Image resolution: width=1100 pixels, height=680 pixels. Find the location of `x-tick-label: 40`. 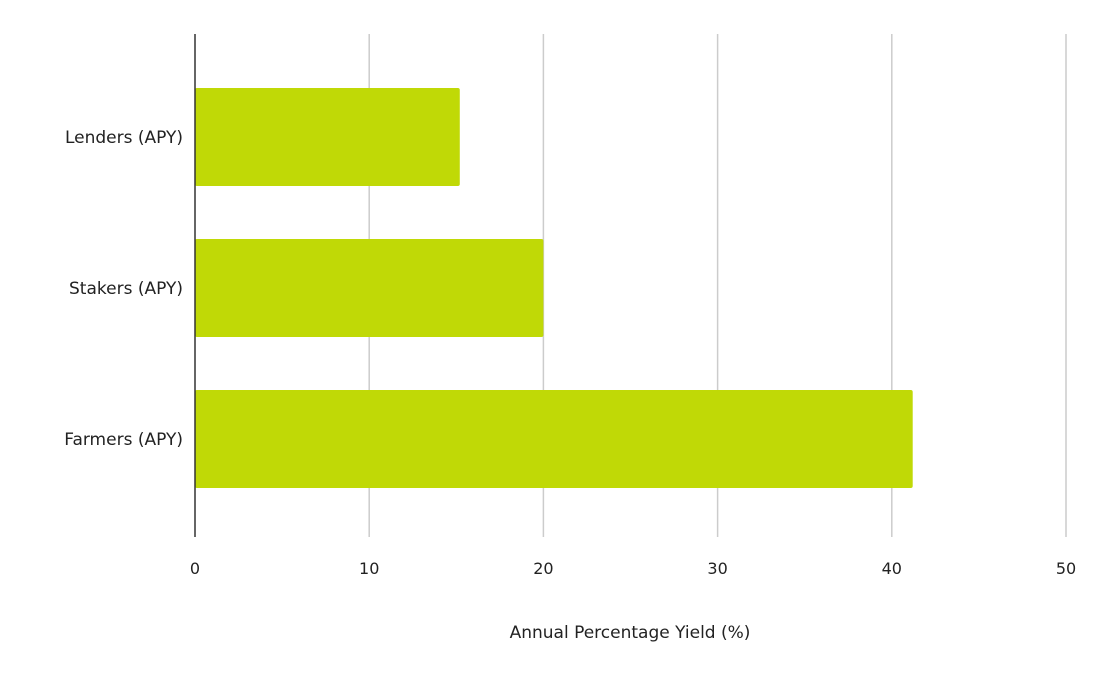

x-tick-label: 40 is located at coordinates (892, 568).